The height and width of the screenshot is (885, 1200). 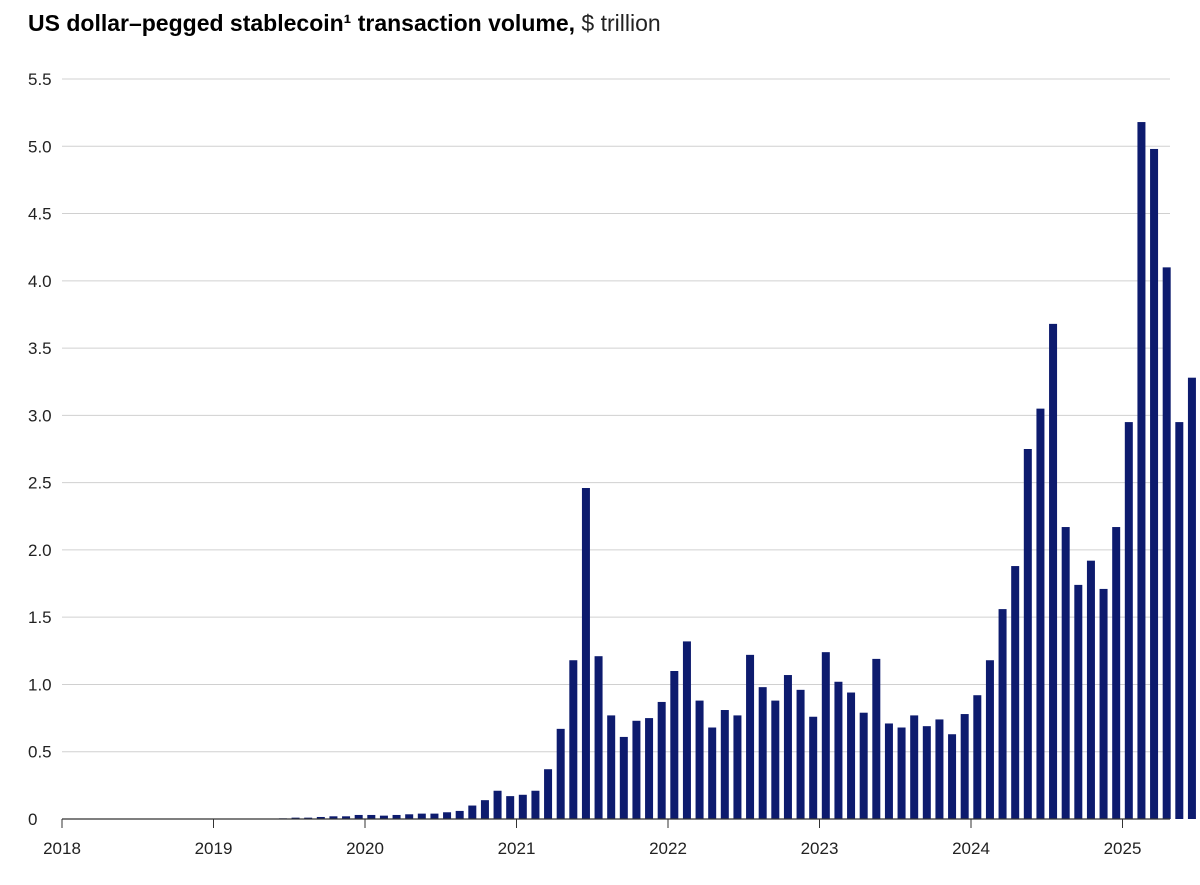 What do you see at coordinates (517, 848) in the screenshot?
I see `x-tick-label: 2021` at bounding box center [517, 848].